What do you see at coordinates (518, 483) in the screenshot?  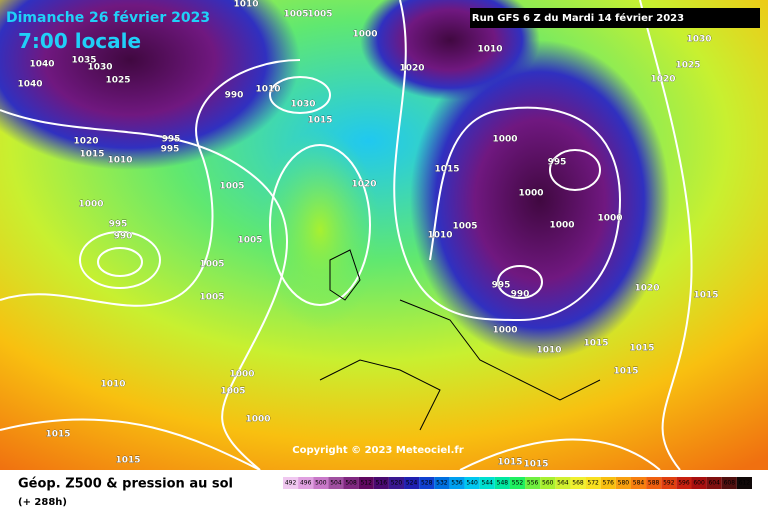 I see `color-scale-label: 552` at bounding box center [518, 483].